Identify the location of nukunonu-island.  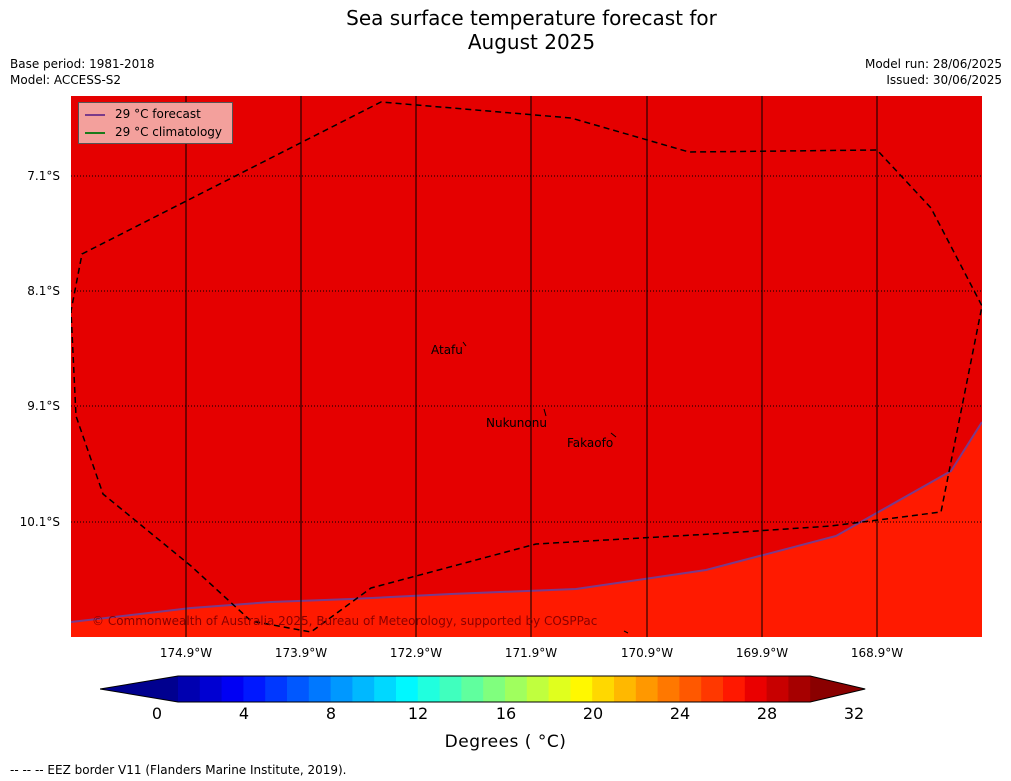
(545, 412).